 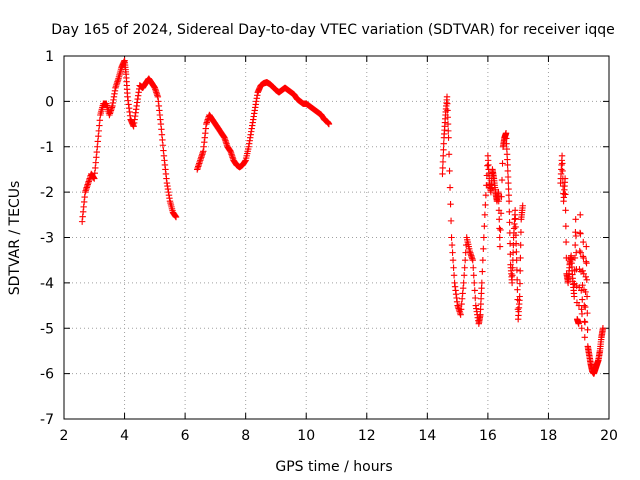 What do you see at coordinates (15, 238) in the screenshot?
I see `y-axis-label: SDTVAR / TECUs` at bounding box center [15, 238].